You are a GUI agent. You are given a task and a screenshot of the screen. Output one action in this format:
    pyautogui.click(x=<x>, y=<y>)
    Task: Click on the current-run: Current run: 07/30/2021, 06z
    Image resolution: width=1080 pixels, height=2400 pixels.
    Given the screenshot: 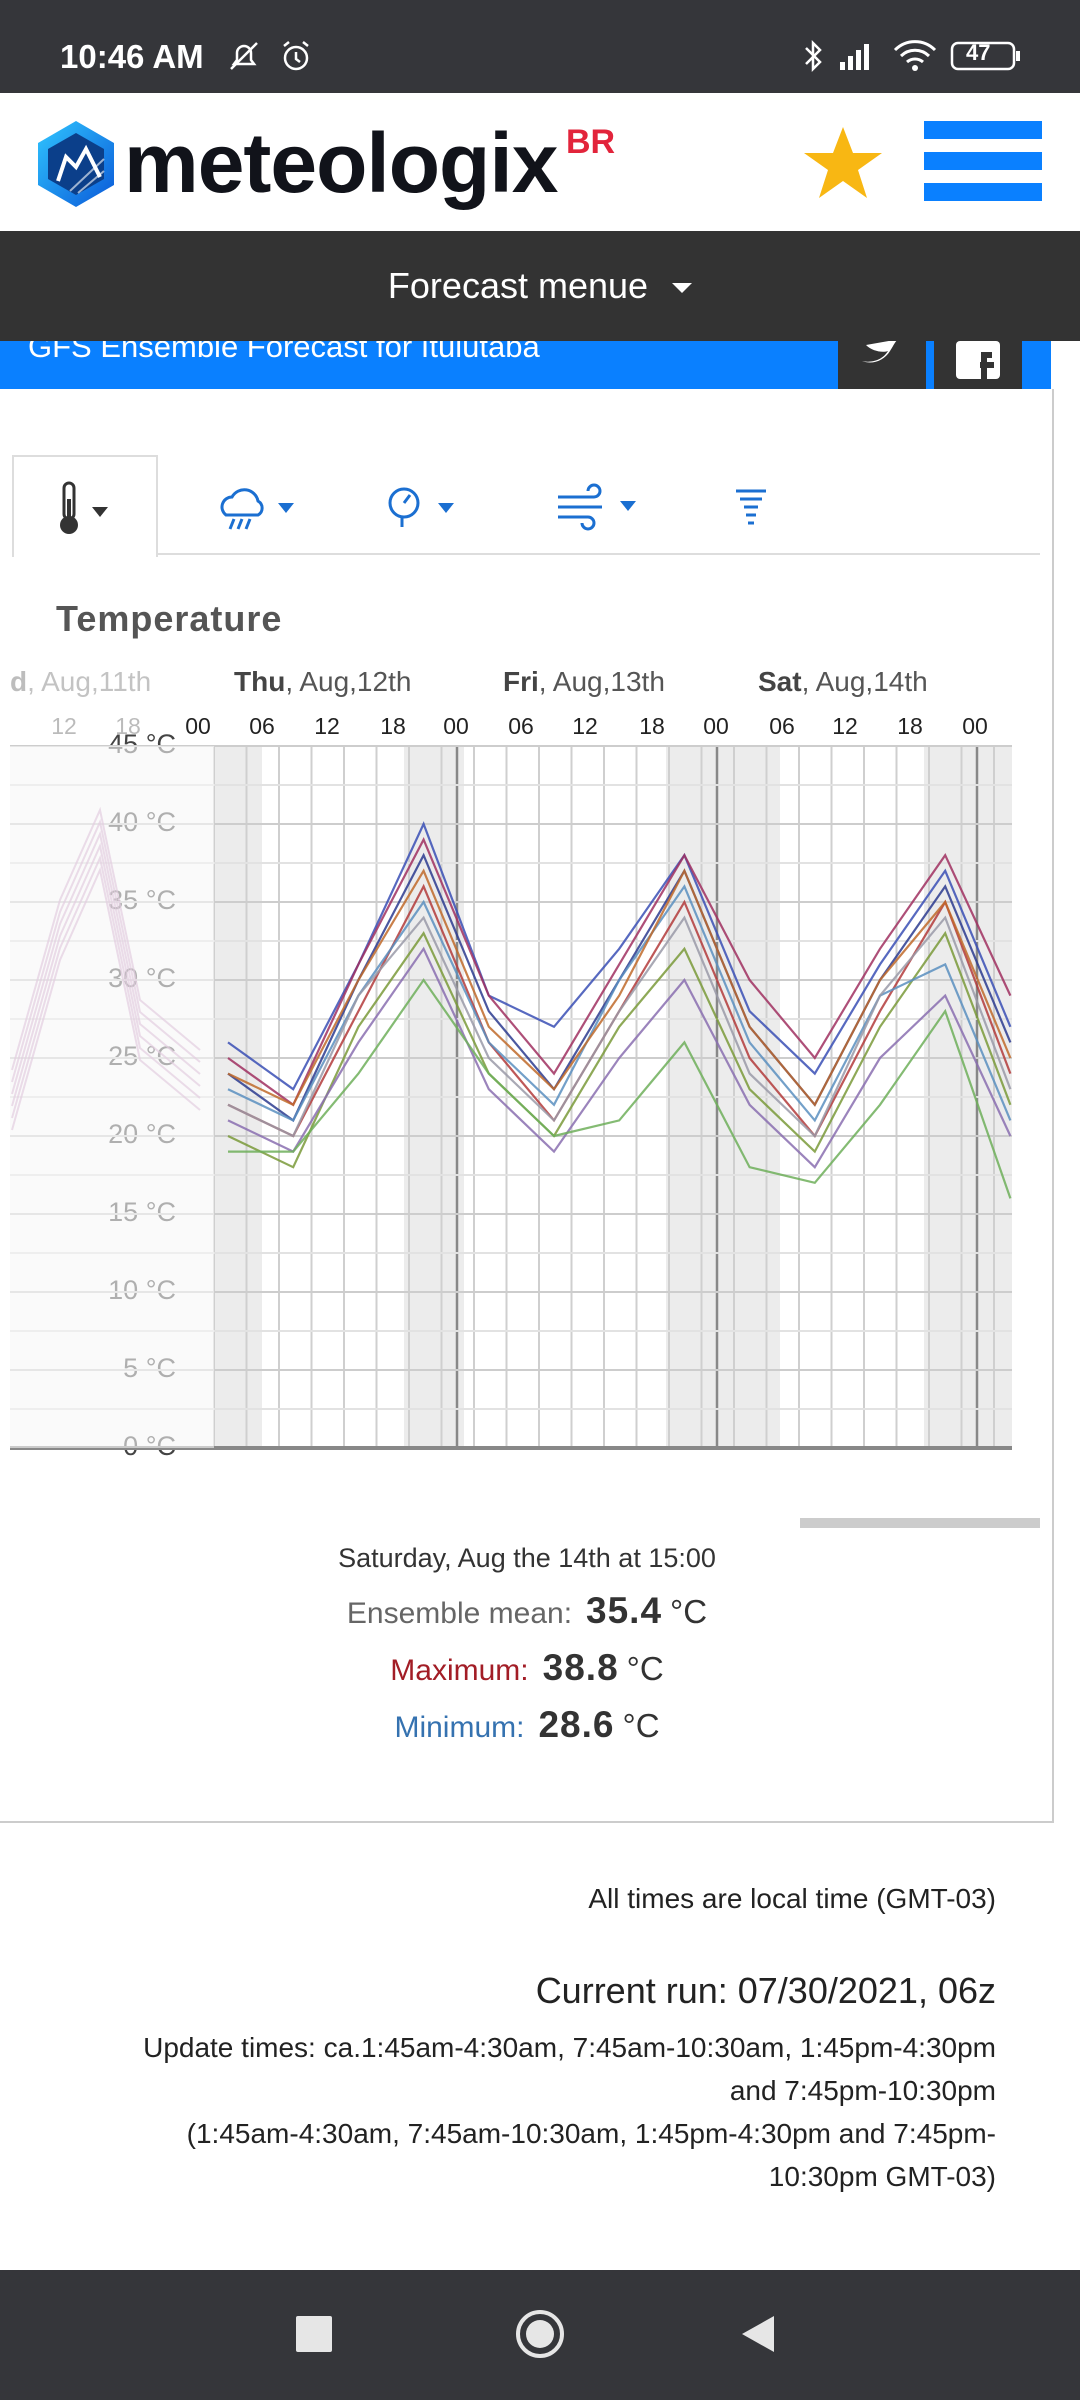 What is the action you would take?
    pyautogui.click(x=765, y=1990)
    